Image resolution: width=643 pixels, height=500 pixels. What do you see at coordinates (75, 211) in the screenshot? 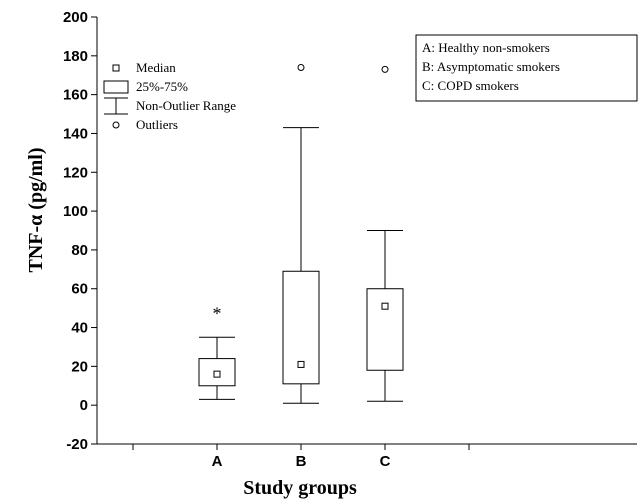
I see `y-tick-label: 100` at bounding box center [75, 211].